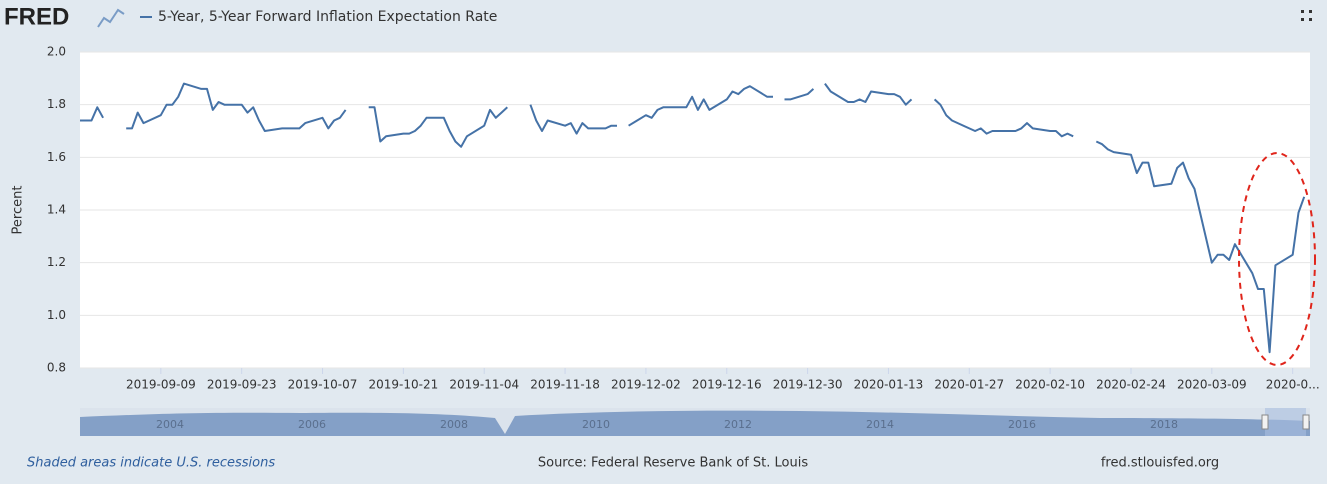 The width and height of the screenshot is (1327, 484). Describe the element at coordinates (1164, 424) in the screenshot. I see `navigator-label: 2018` at that location.